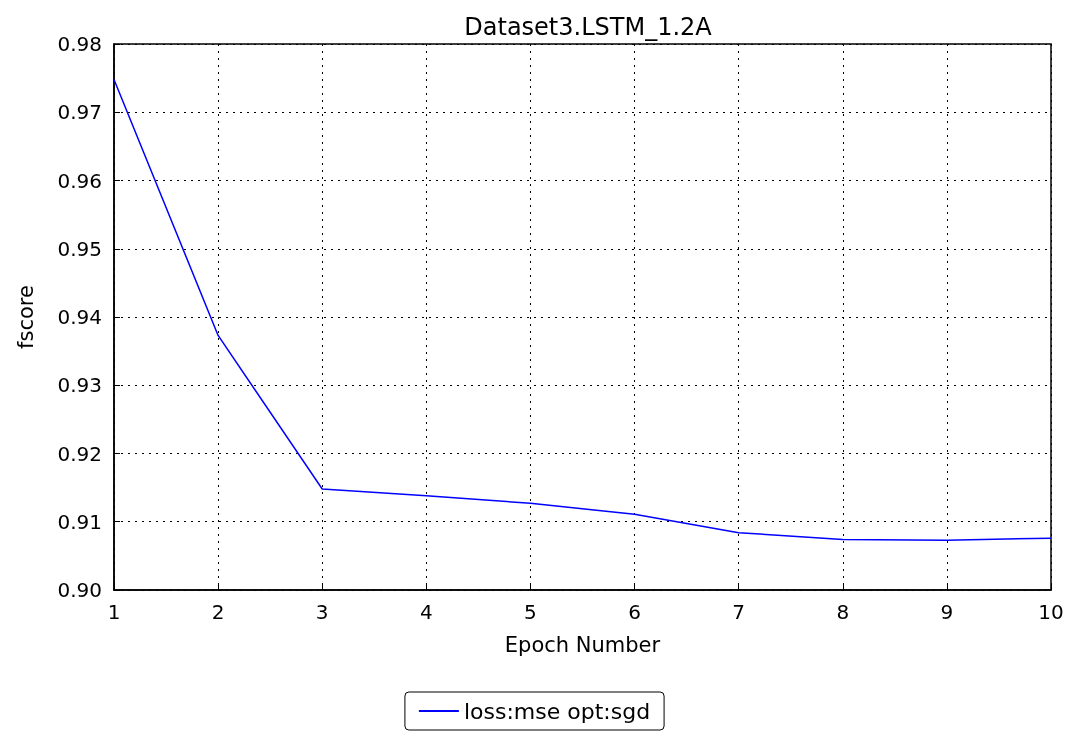  I want to click on y-tick-label: 0.97, so click(79, 112).